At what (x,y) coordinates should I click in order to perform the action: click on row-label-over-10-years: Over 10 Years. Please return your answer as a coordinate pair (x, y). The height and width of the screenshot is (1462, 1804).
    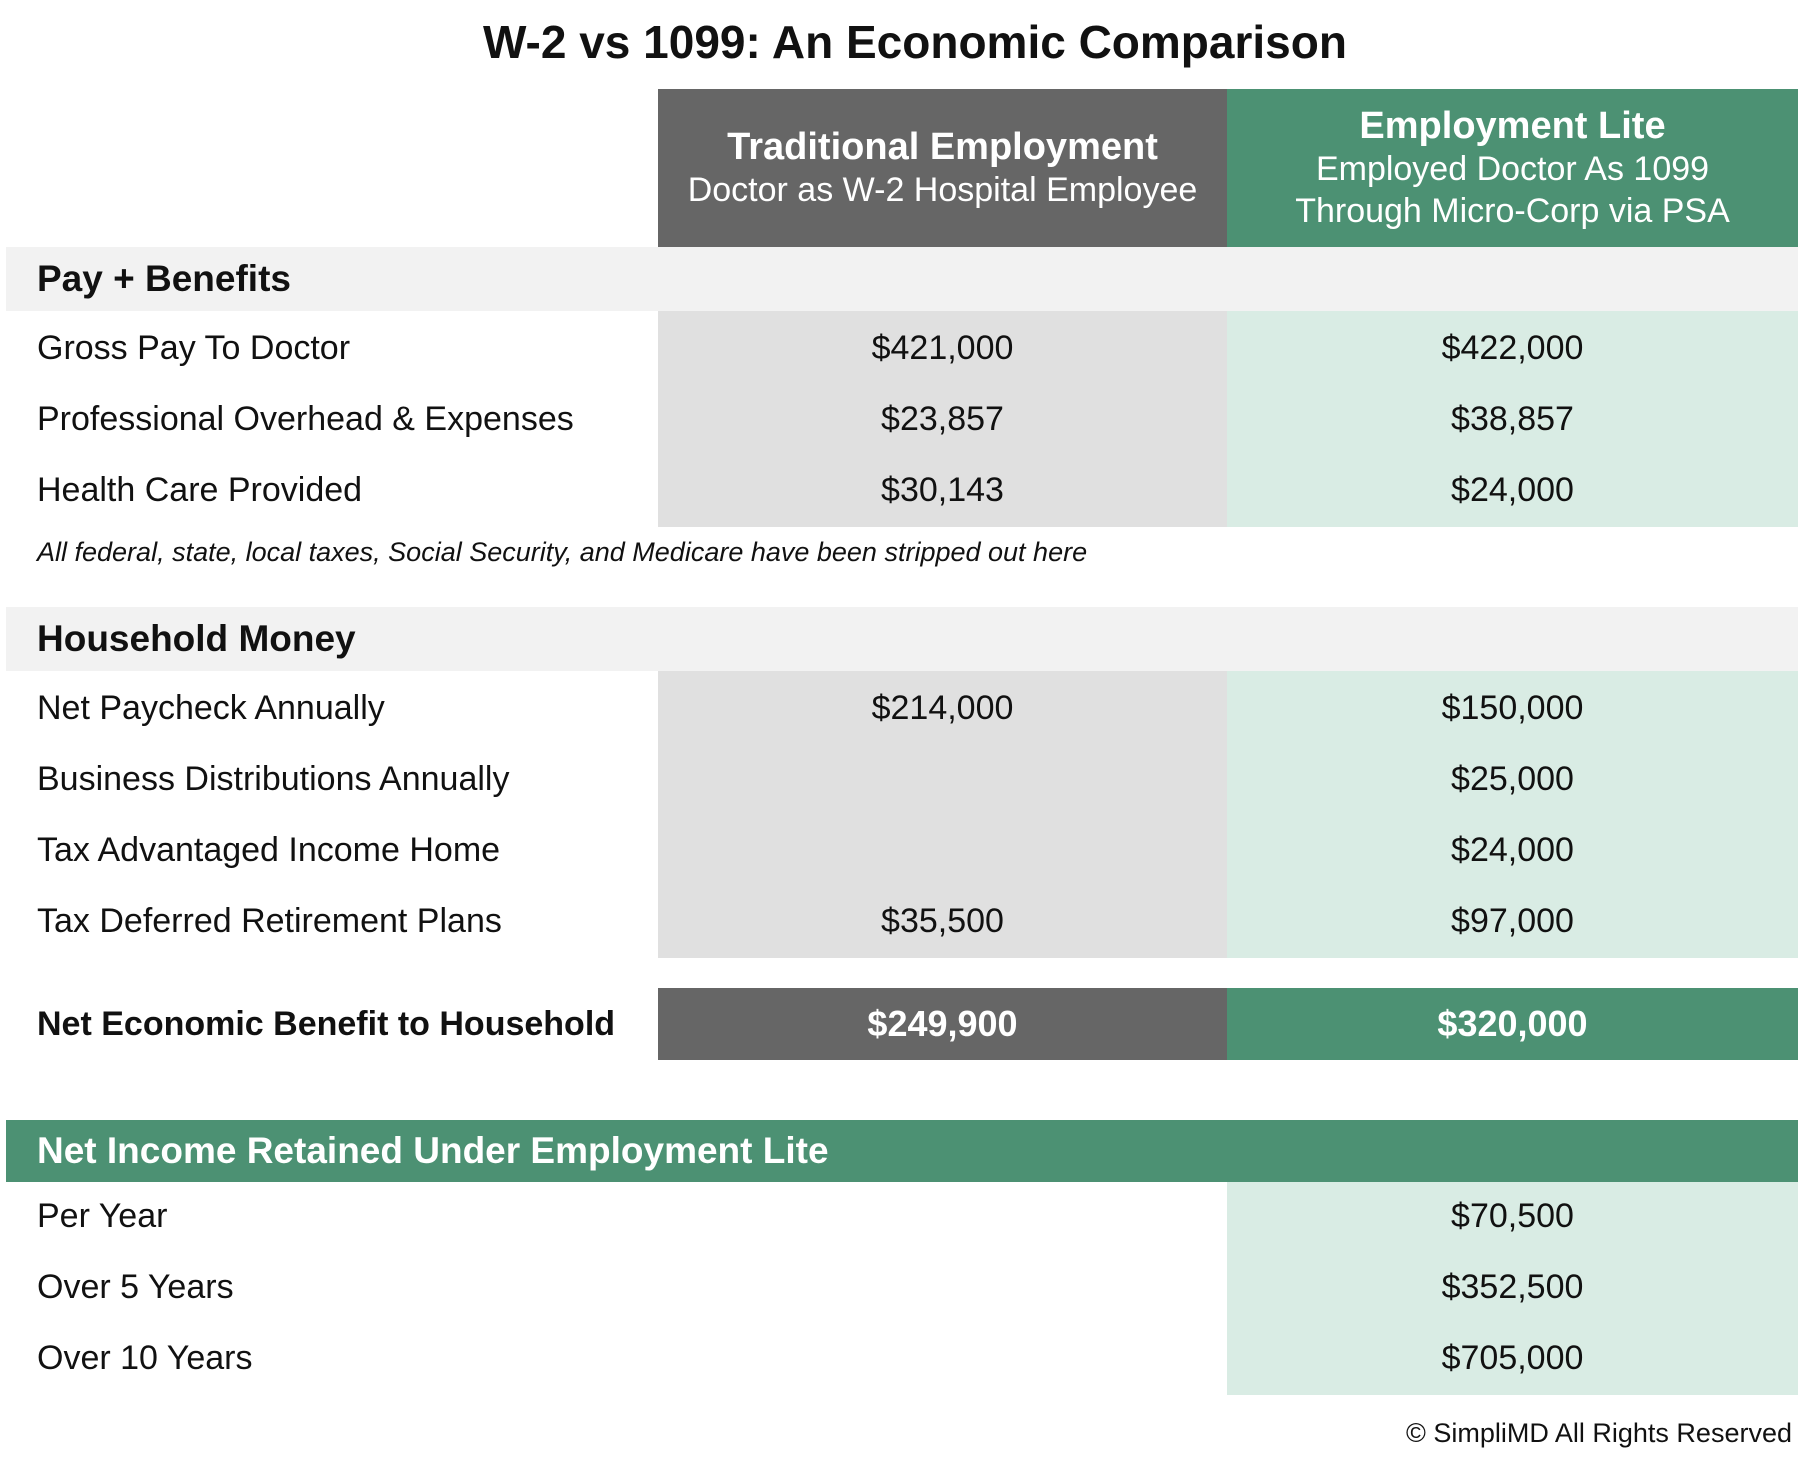
    Looking at the image, I should click on (145, 1358).